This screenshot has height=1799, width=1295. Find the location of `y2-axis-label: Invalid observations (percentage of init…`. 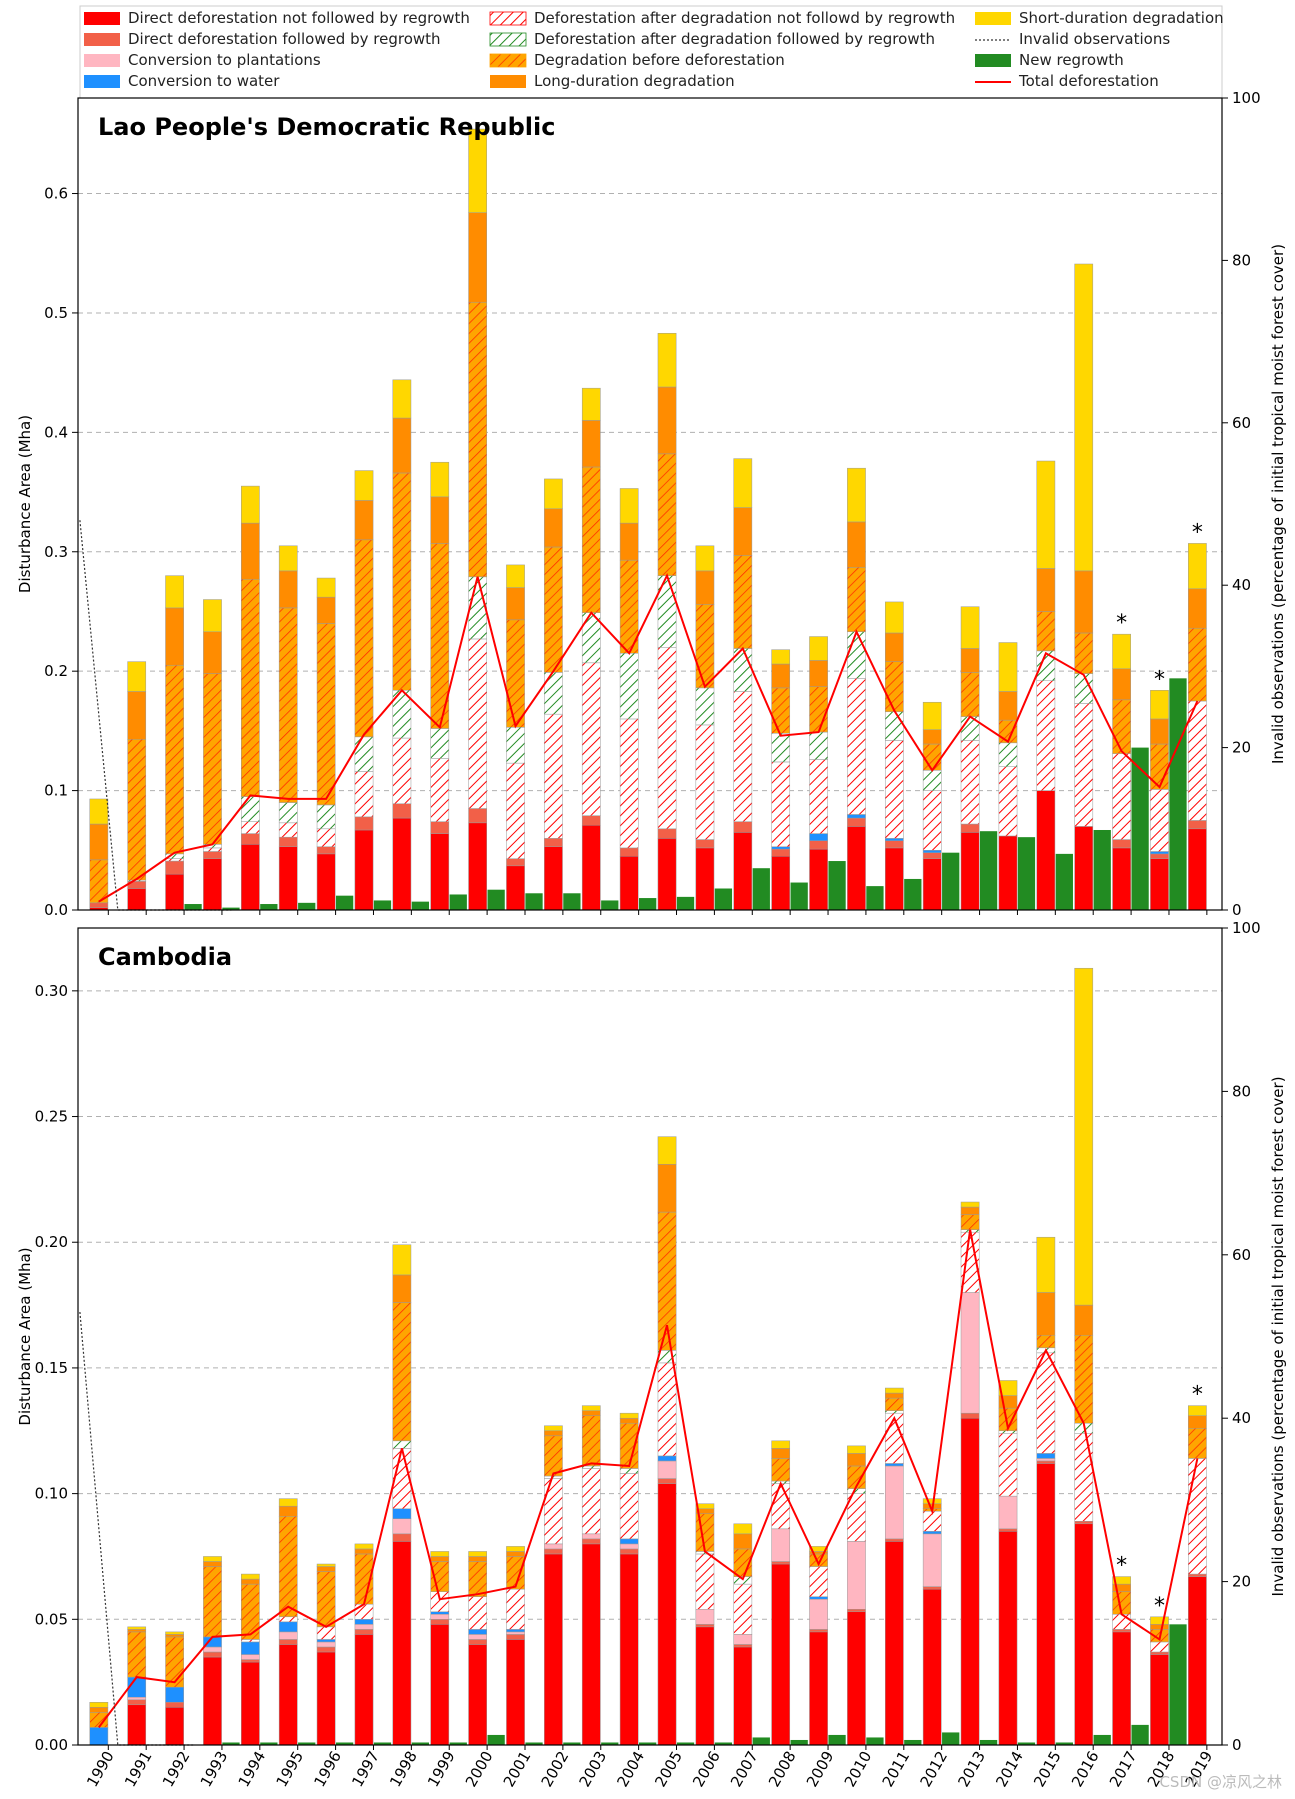

y2-axis-label: Invalid observations (percentage of init… is located at coordinates (1278, 1336).